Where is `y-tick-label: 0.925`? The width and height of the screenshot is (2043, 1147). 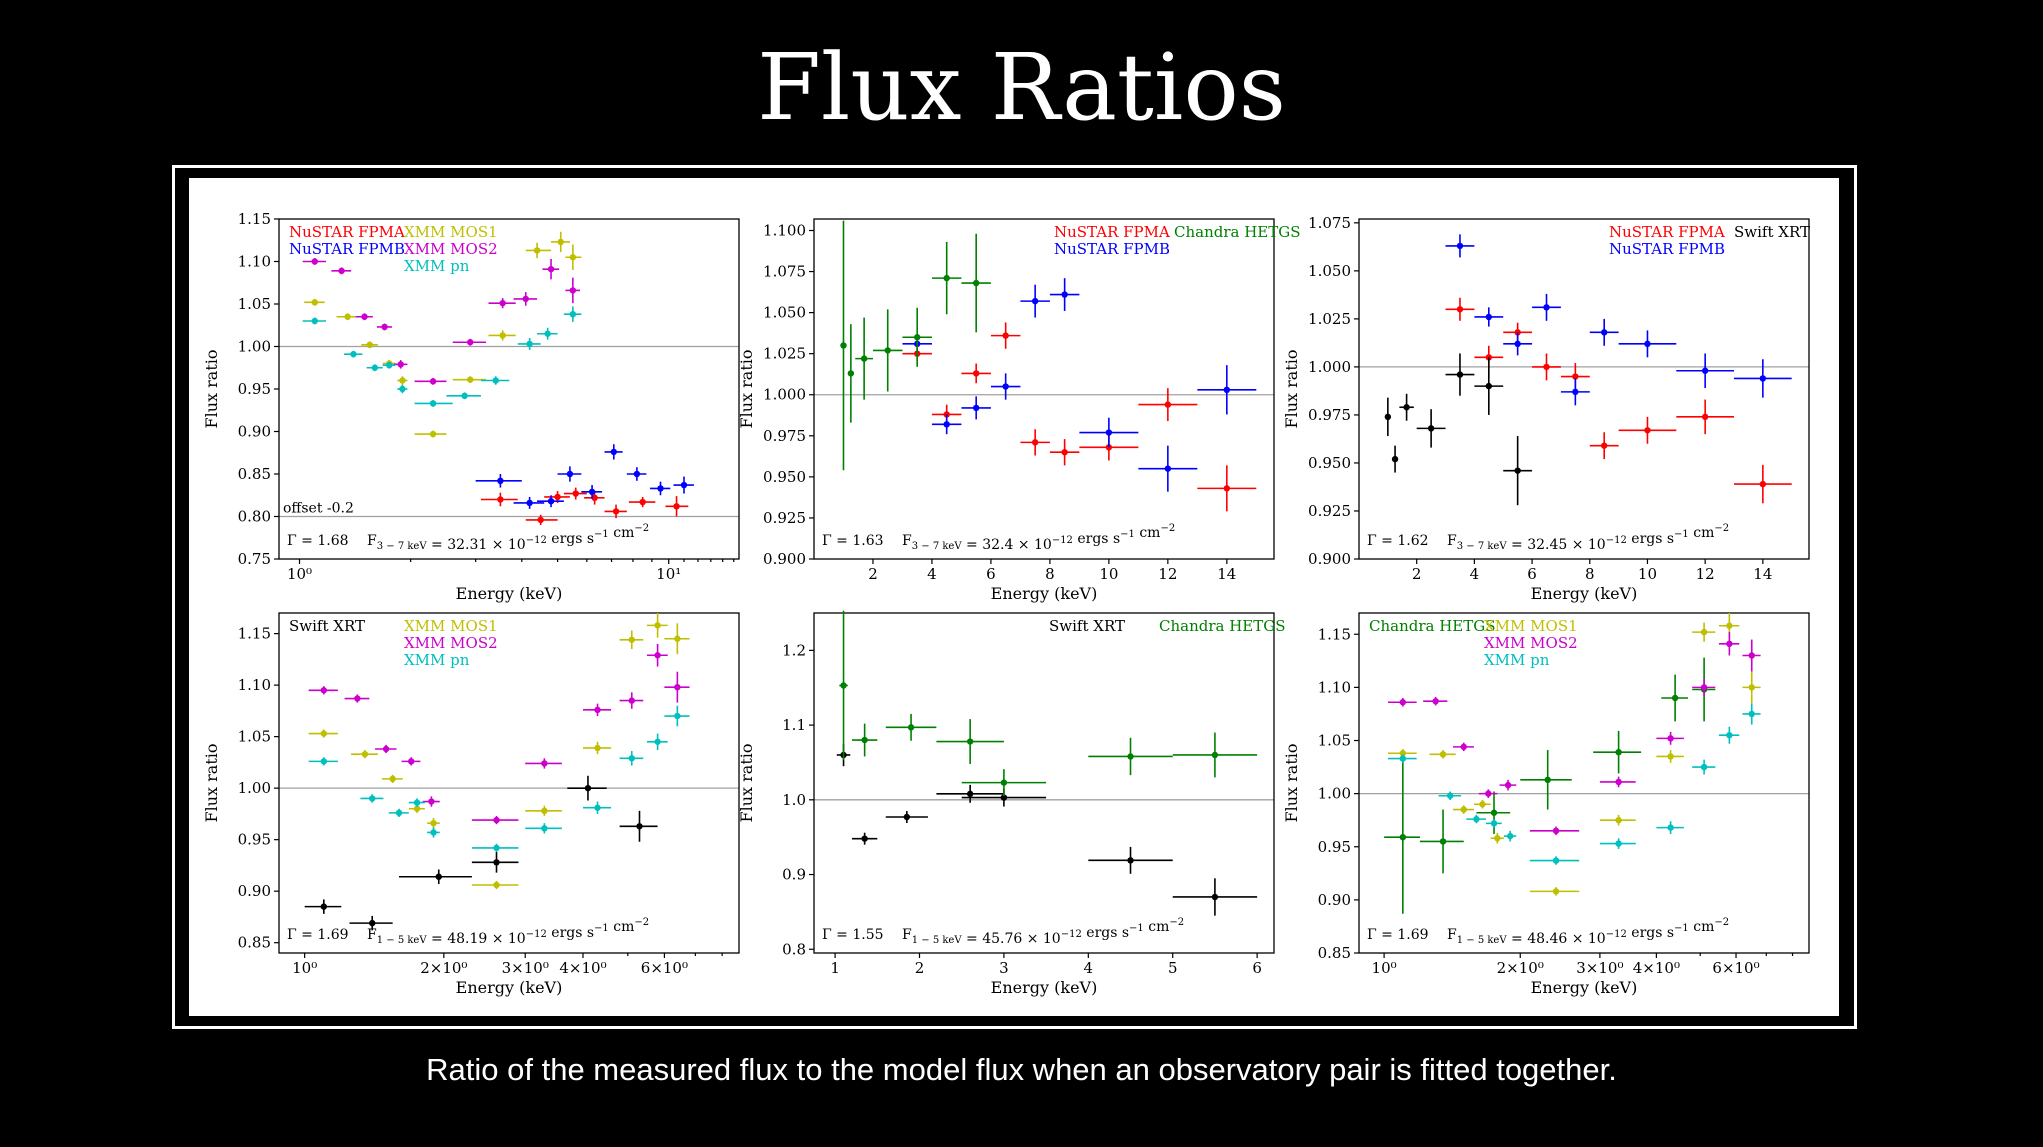
y-tick-label: 0.925 is located at coordinates (1329, 511).